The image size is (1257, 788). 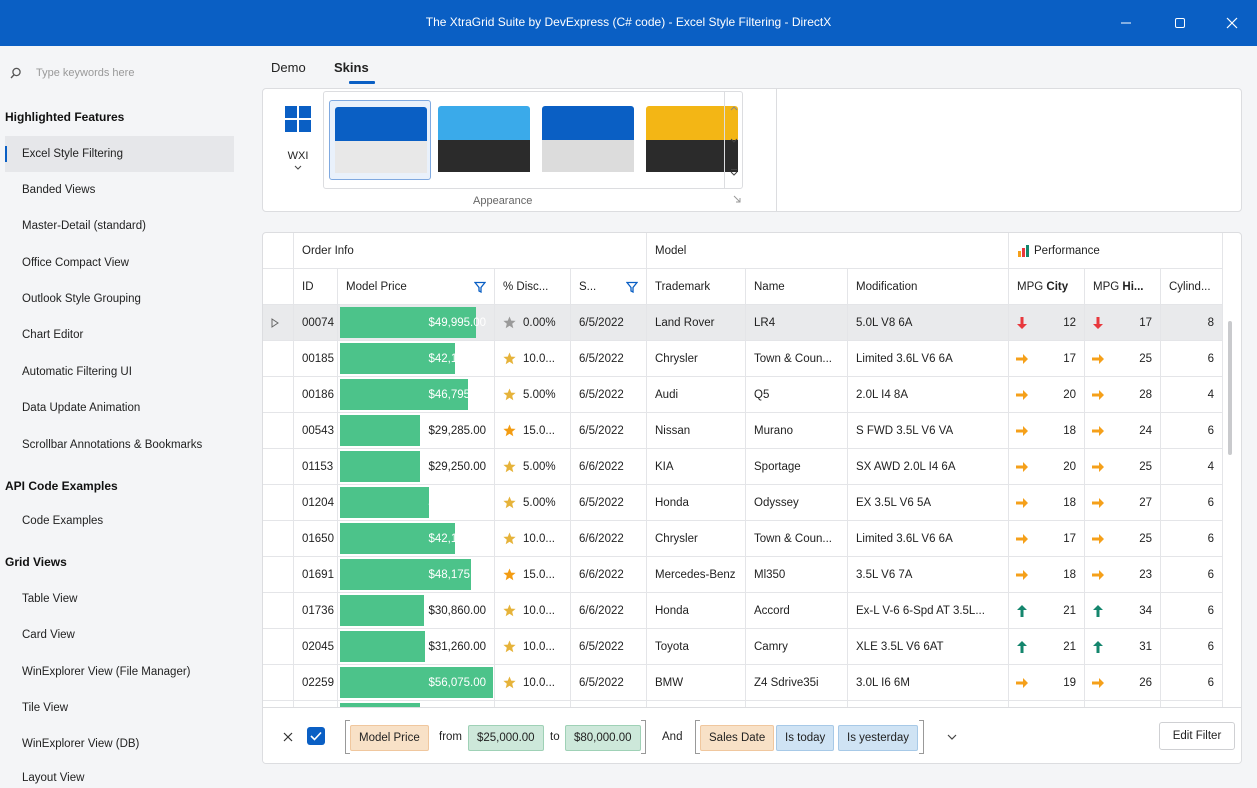 I want to click on gallery-scroll-down-button, so click(x=733, y=140).